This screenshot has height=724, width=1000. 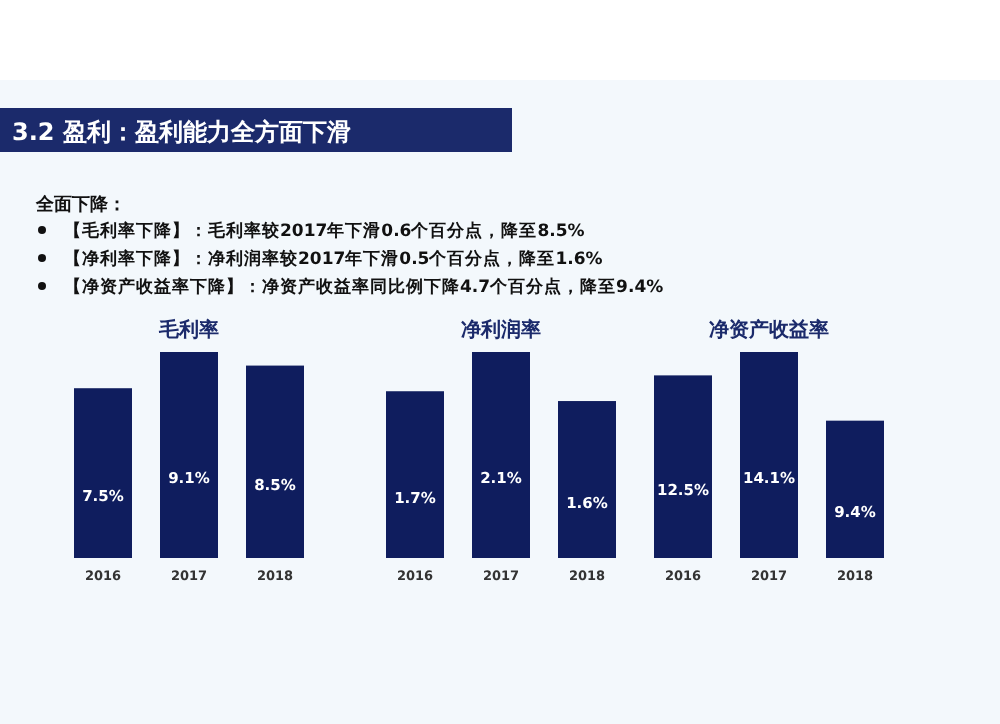 What do you see at coordinates (334, 259) in the screenshot?
I see `text: 【净利率下降】：净利润率较2017年下滑0.5个百分点，降至1.6%` at bounding box center [334, 259].